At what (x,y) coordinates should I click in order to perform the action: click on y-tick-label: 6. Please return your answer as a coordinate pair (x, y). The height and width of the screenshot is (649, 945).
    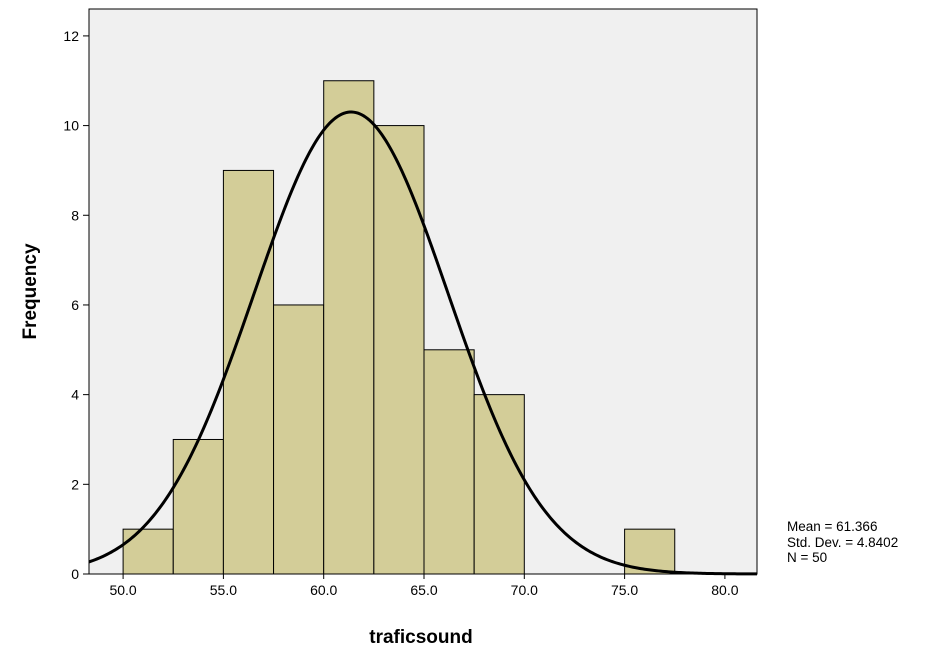
    Looking at the image, I should click on (75, 305).